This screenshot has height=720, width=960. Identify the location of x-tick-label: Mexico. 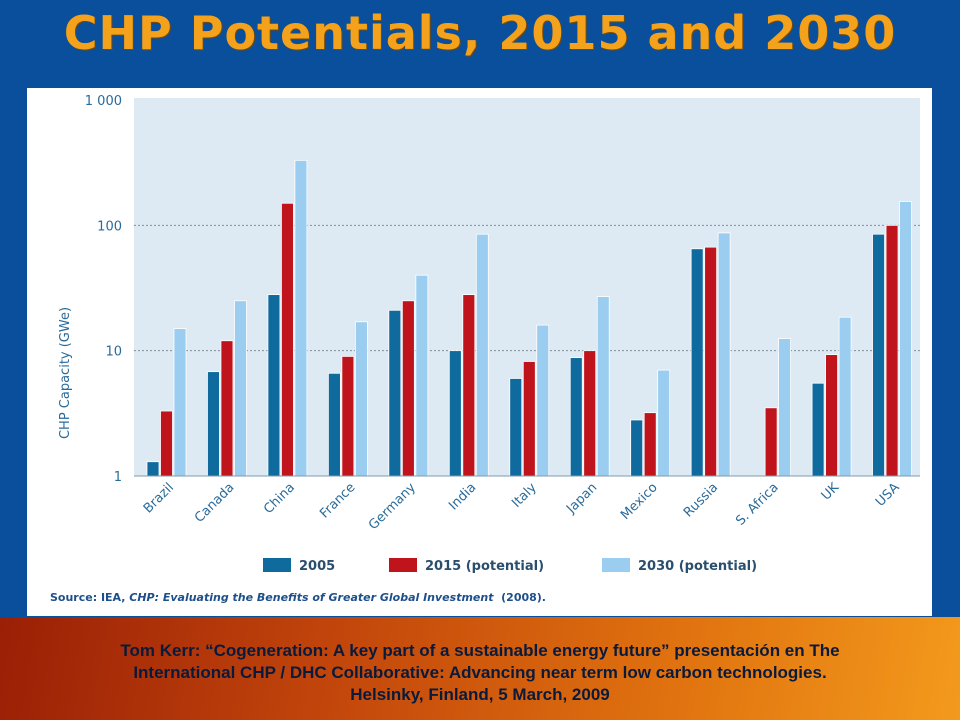
(639, 501).